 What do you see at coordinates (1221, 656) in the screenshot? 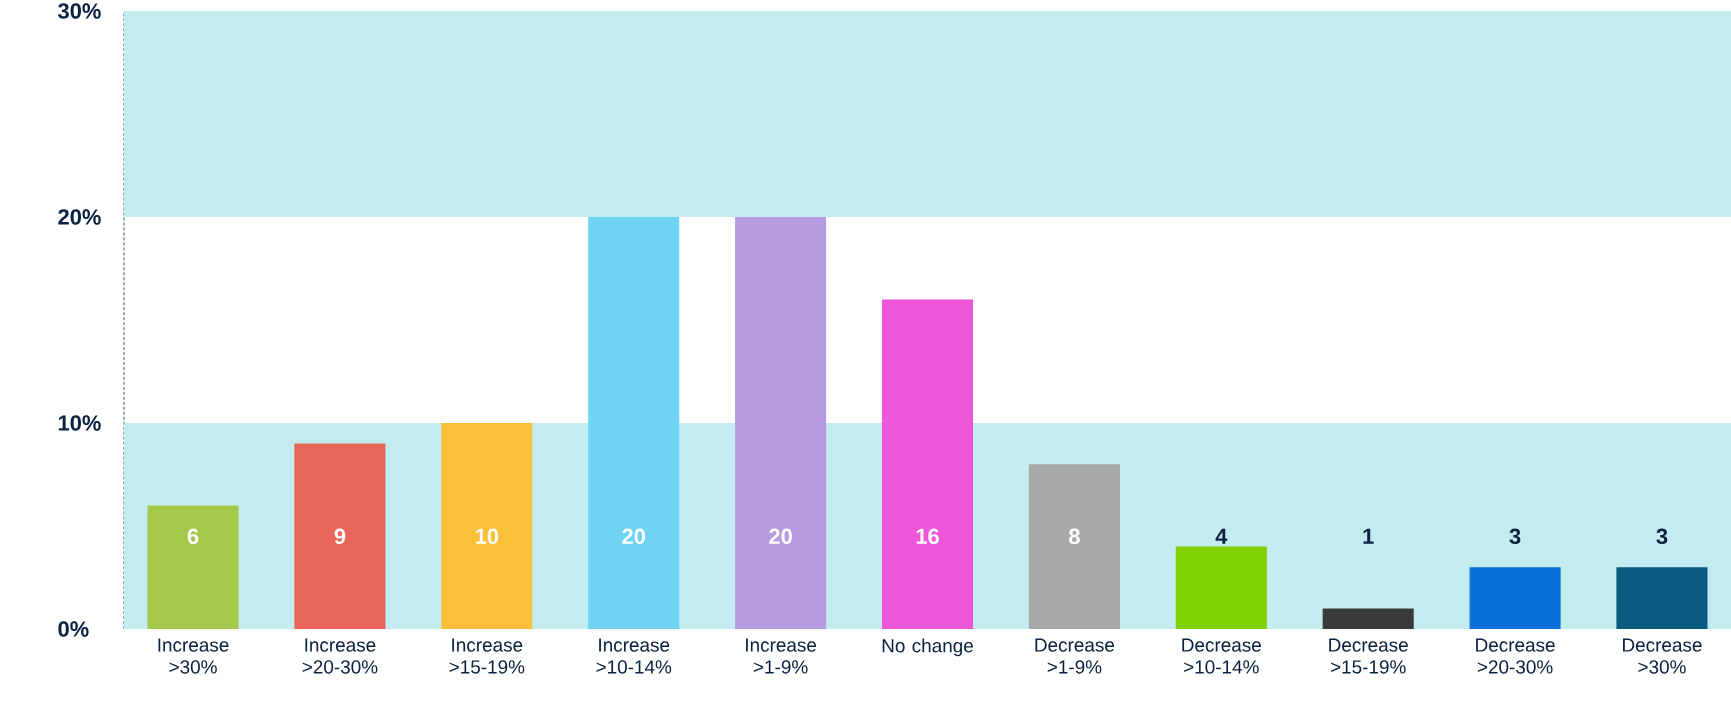
I see `x-tick-label: Decrease >10-14%` at bounding box center [1221, 656].